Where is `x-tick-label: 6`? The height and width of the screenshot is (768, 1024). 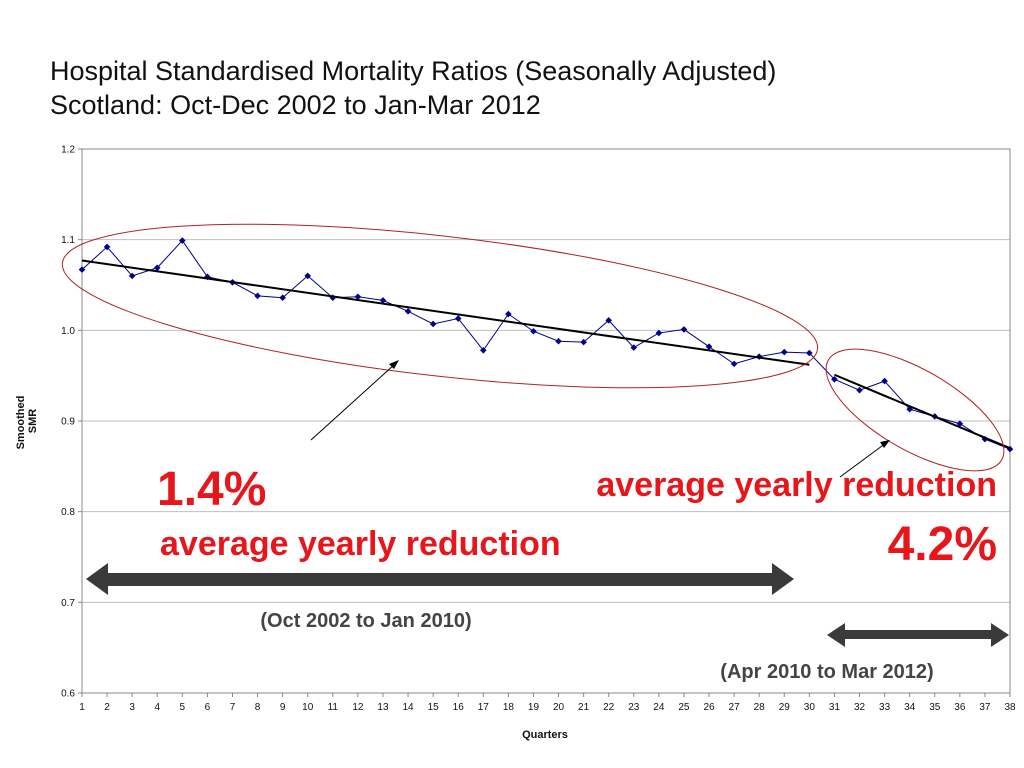 x-tick-label: 6 is located at coordinates (208, 707).